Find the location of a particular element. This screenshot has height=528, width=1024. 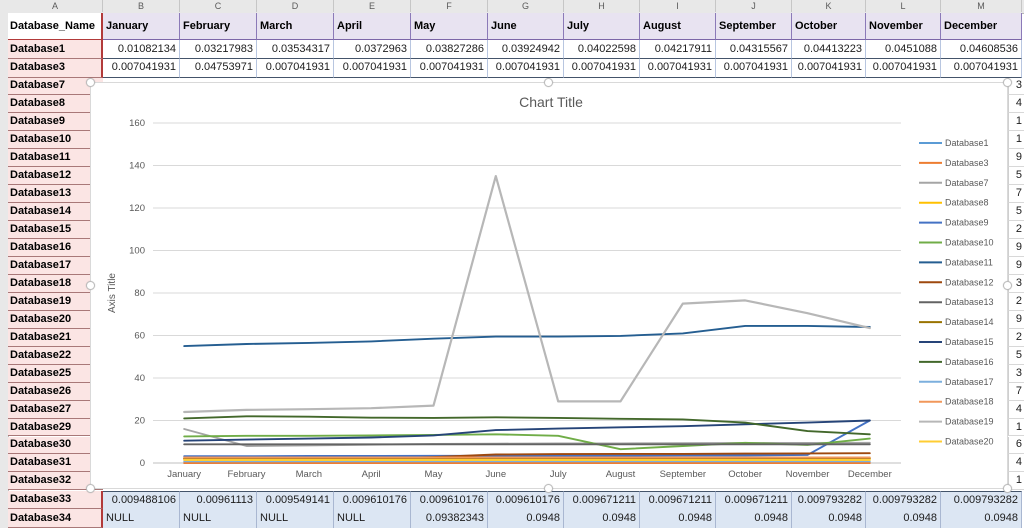

series-line-database11 is located at coordinates (527, 336).